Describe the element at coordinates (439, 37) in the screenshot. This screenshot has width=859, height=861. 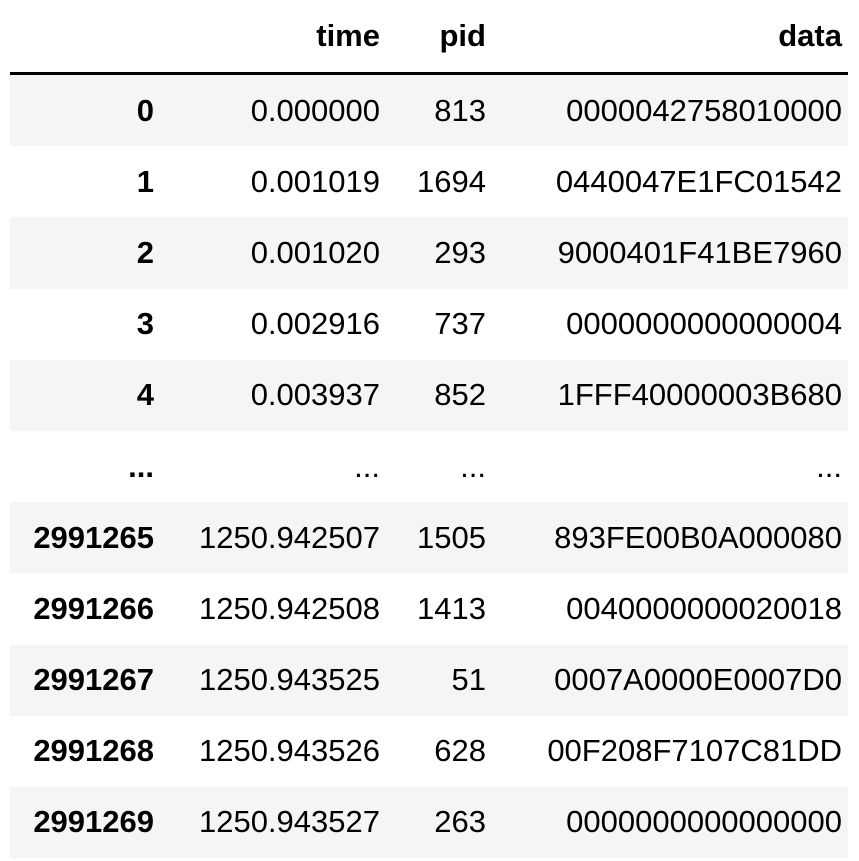
I see `pid-column-header: pid` at that location.